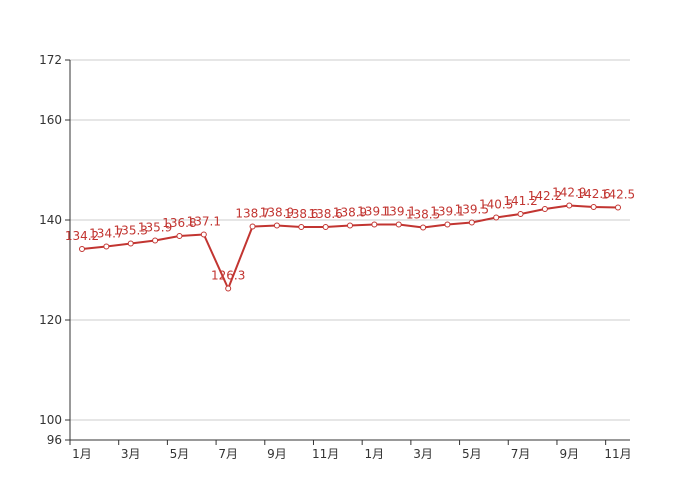 This screenshot has height=500, width=700. Describe the element at coordinates (618, 195) in the screenshot. I see `data-label: 142.5` at that location.